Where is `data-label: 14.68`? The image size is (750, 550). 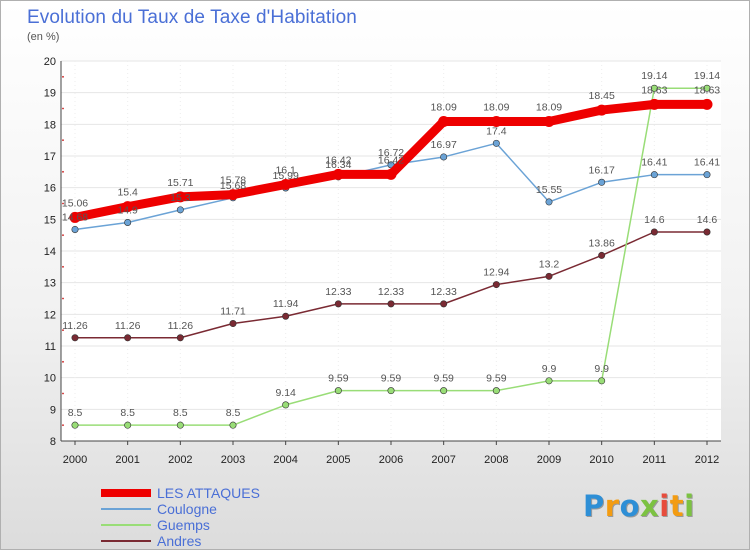
data-label: 14.68 is located at coordinates (75, 217).